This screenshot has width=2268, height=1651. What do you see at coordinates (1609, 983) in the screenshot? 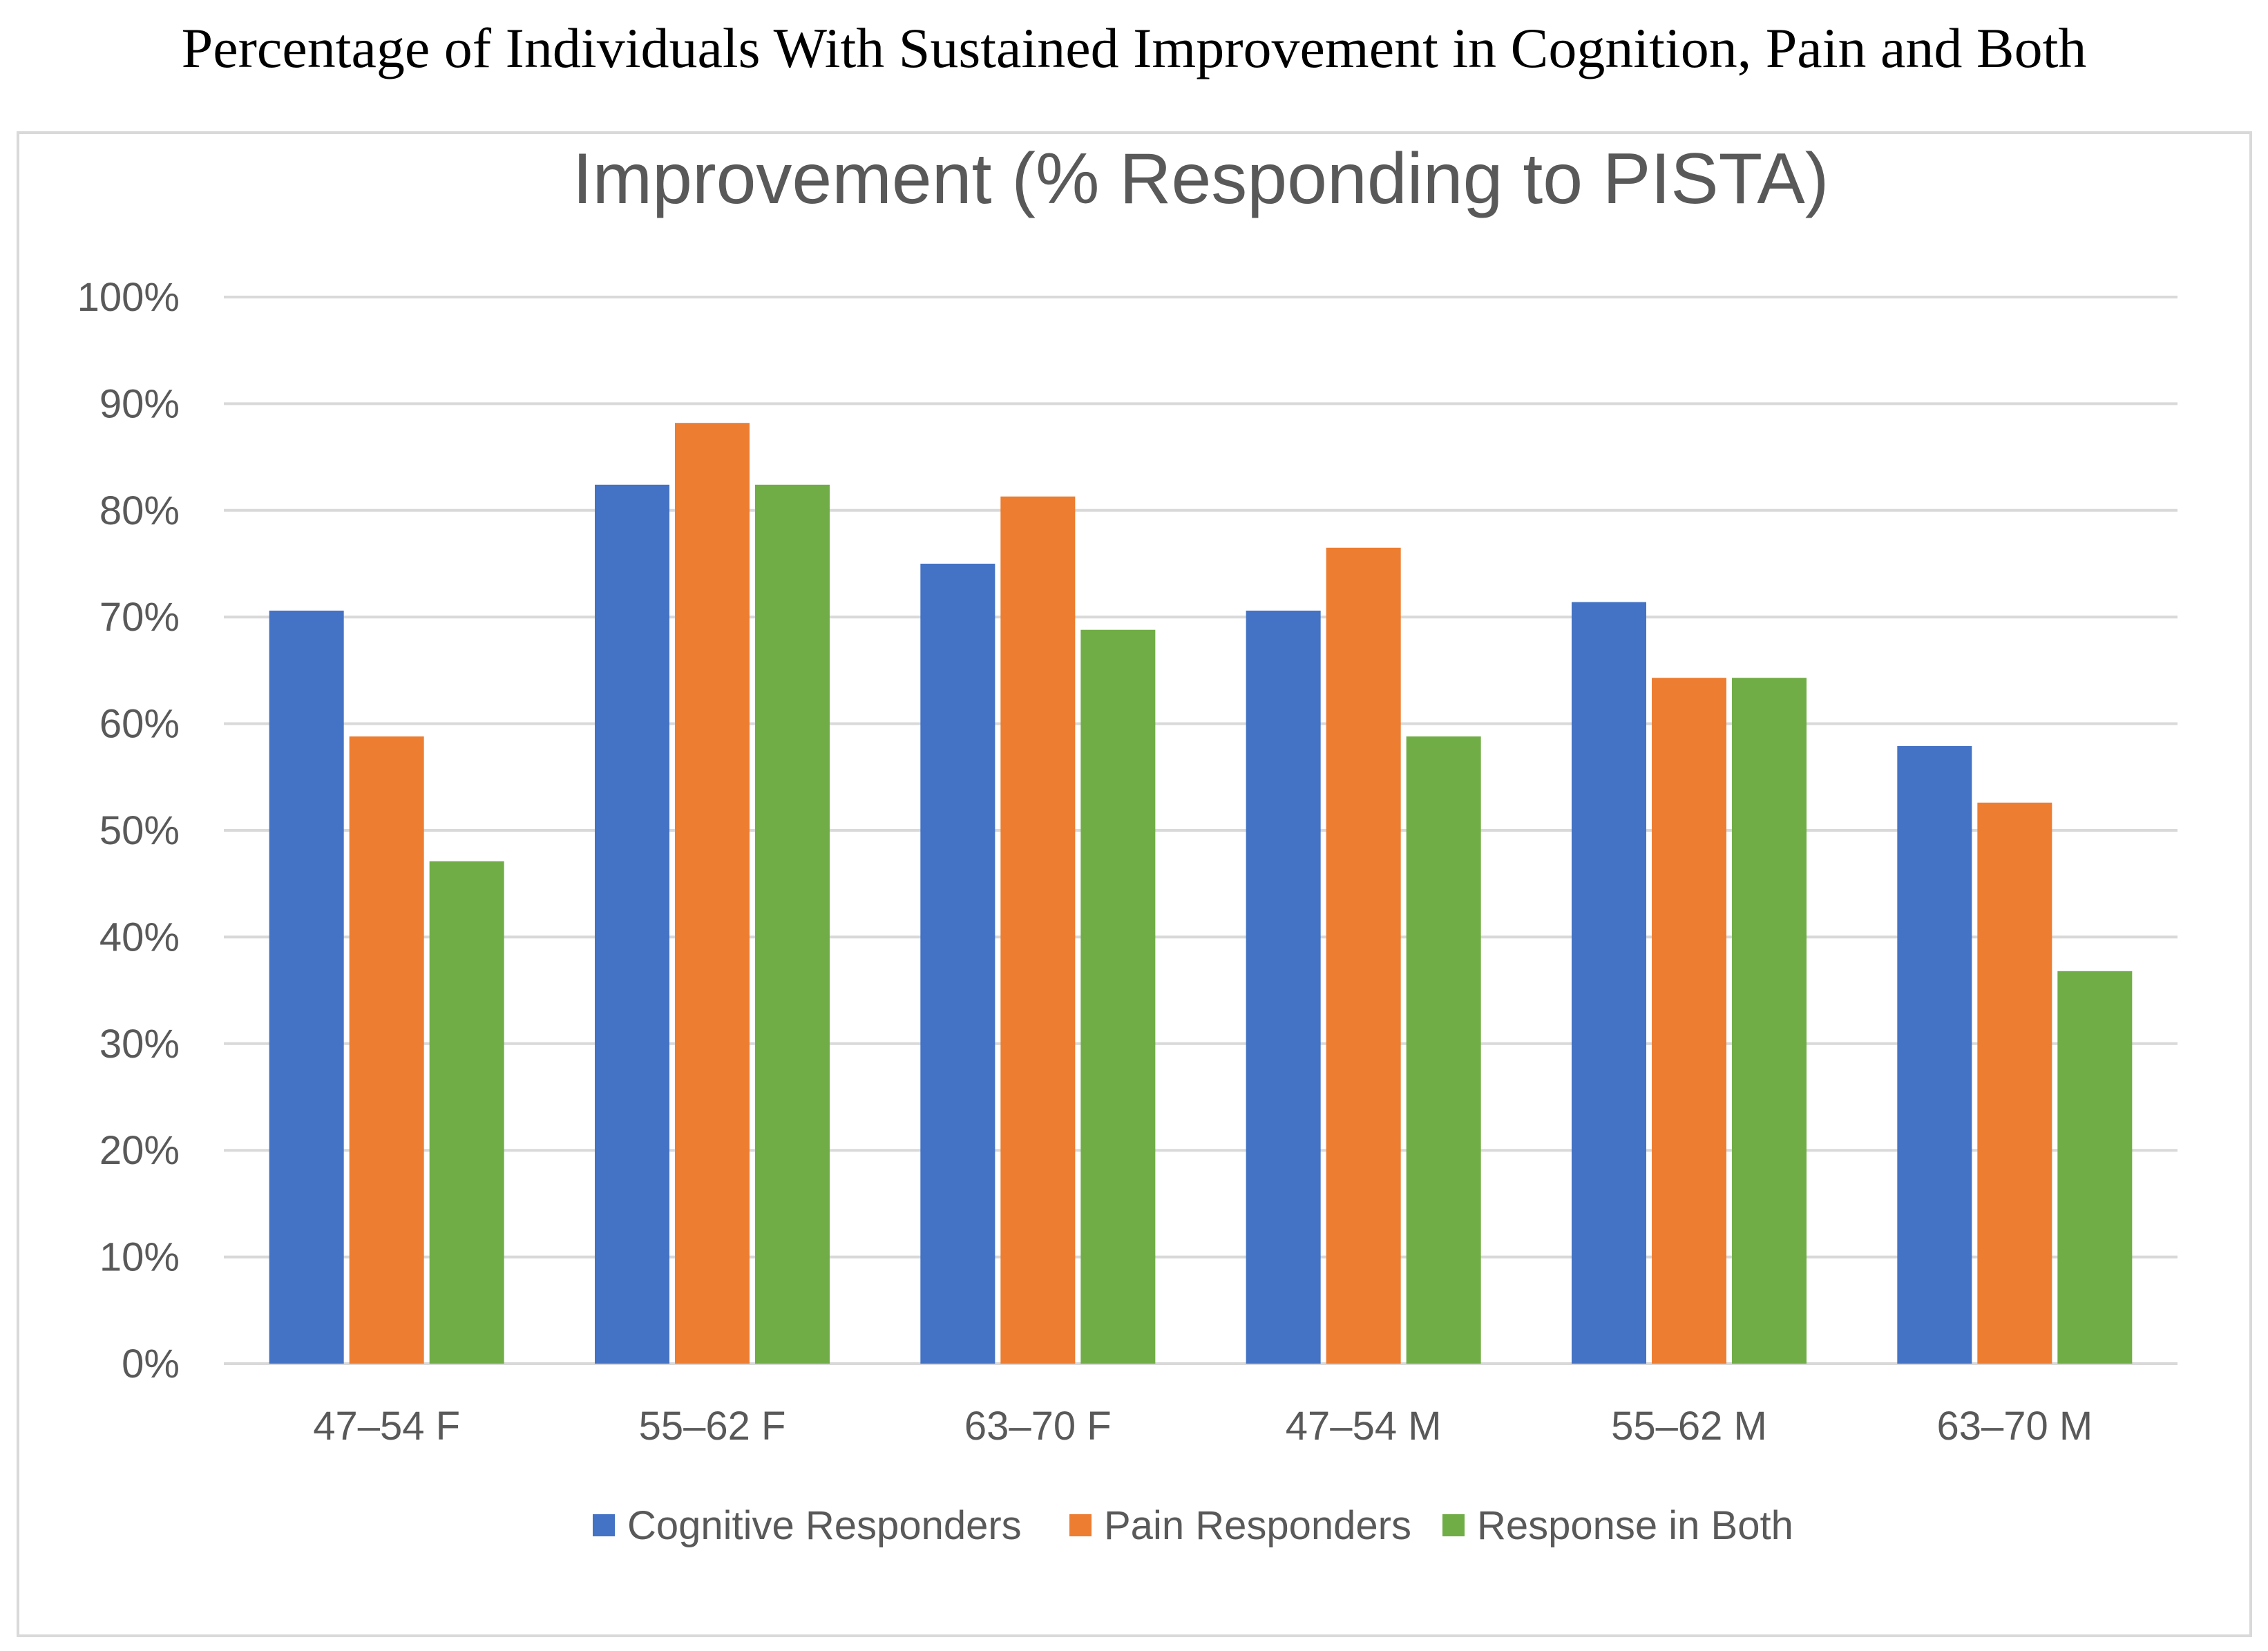
I see `bar-cognitive-responders-55-62-m` at bounding box center [1609, 983].